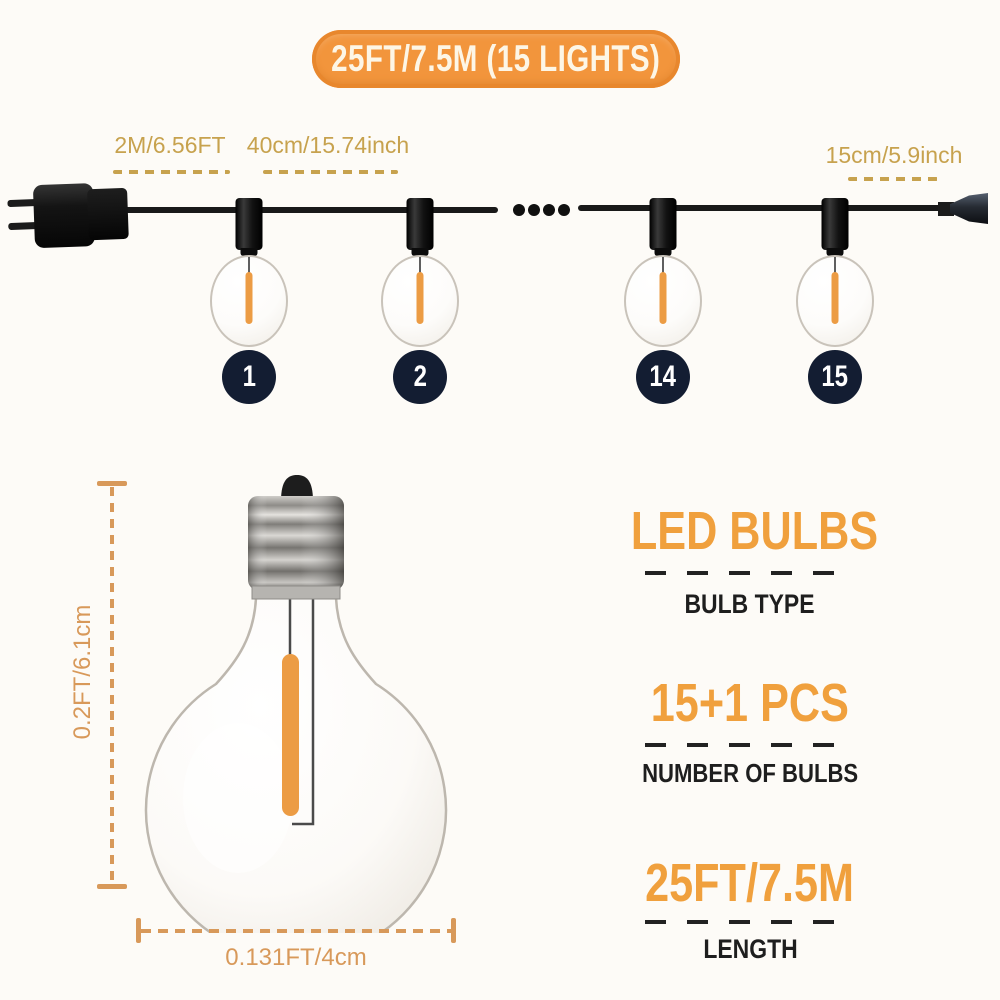 This screenshot has width=1000, height=1000. Describe the element at coordinates (296, 543) in the screenshot. I see `screw-base-shading` at that location.